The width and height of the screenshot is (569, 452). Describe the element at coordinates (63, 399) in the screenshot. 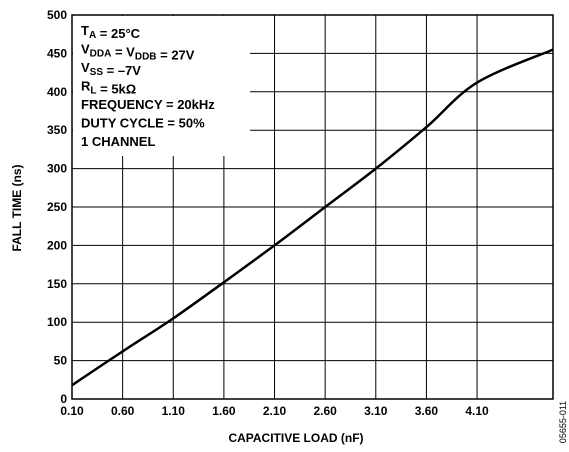

I see `y-tick-label-0: 0` at that location.